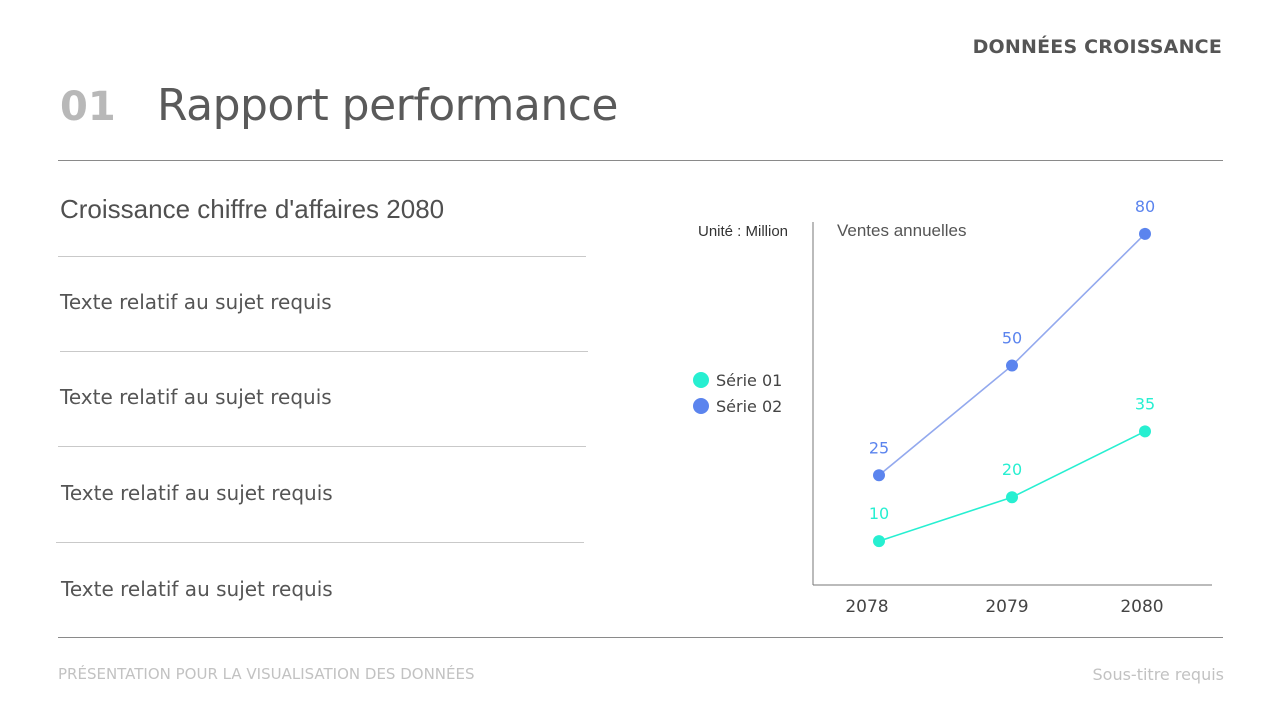 This screenshot has width=1280, height=720. Describe the element at coordinates (866, 607) in the screenshot. I see `x-tick-label: 2078` at that location.